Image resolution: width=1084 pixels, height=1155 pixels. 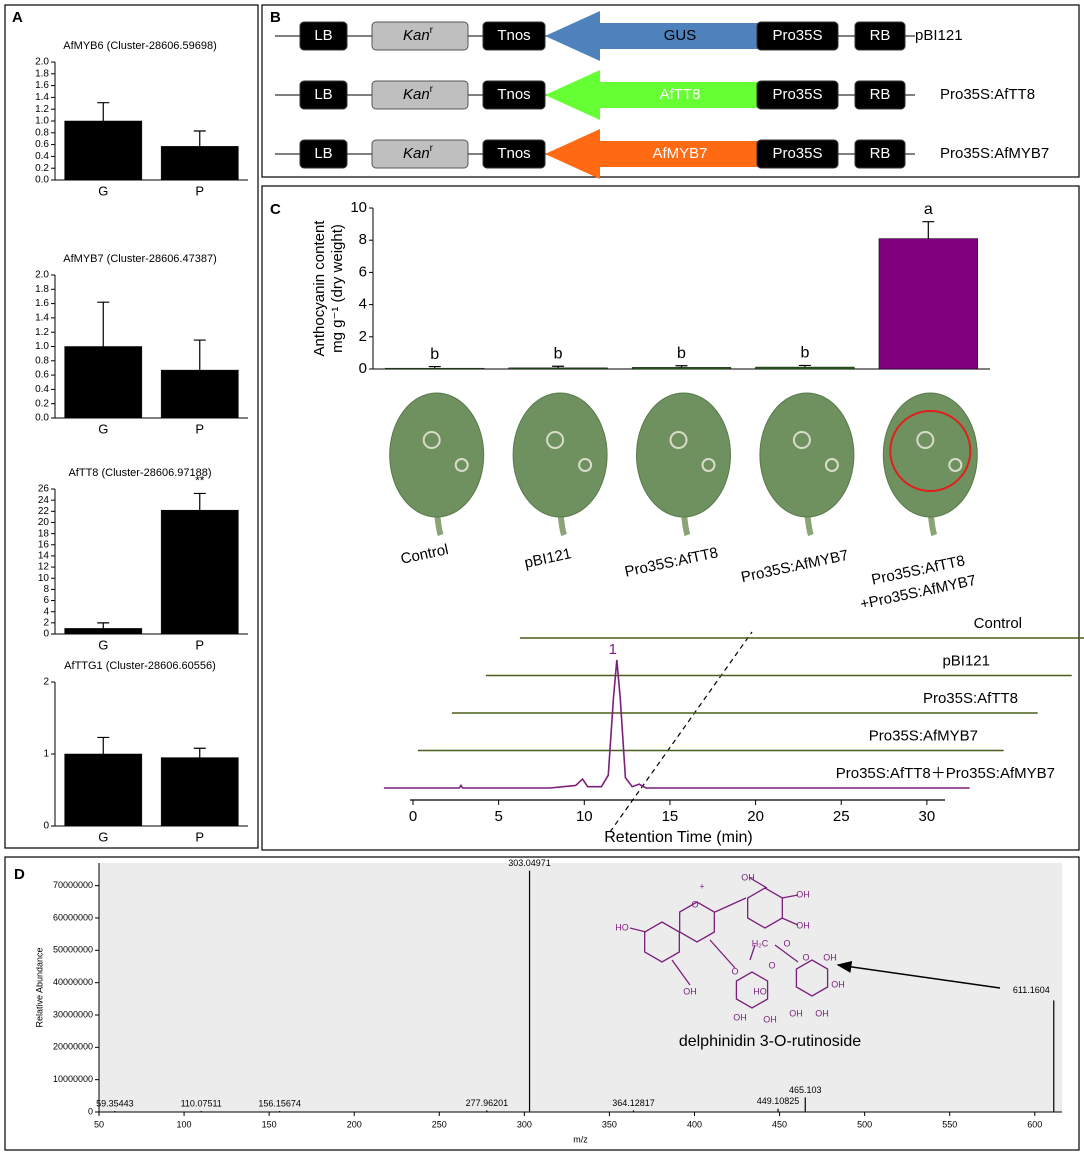 What do you see at coordinates (680, 35) in the screenshot?
I see `gene-label: GUS` at bounding box center [680, 35].